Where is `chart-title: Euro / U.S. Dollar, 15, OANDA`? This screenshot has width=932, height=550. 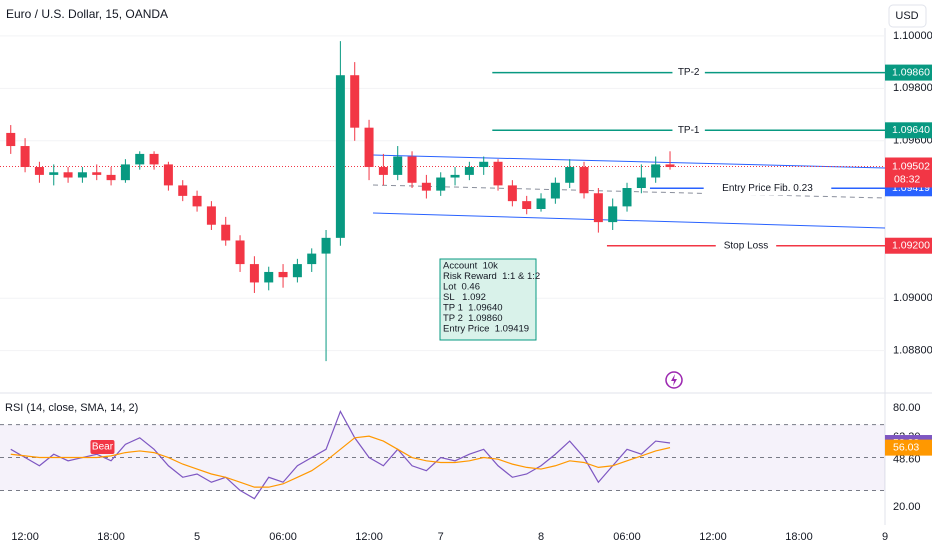 chart-title: Euro / U.S. Dollar, 15, OANDA is located at coordinates (87, 14).